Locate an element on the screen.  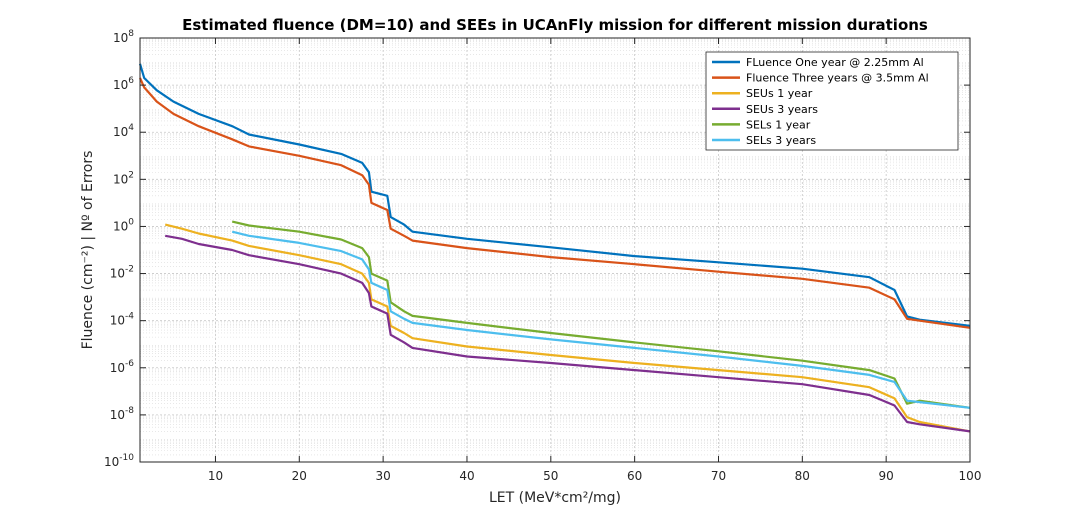
y-tick-label: 10⁴ is located at coordinates (123, 131).